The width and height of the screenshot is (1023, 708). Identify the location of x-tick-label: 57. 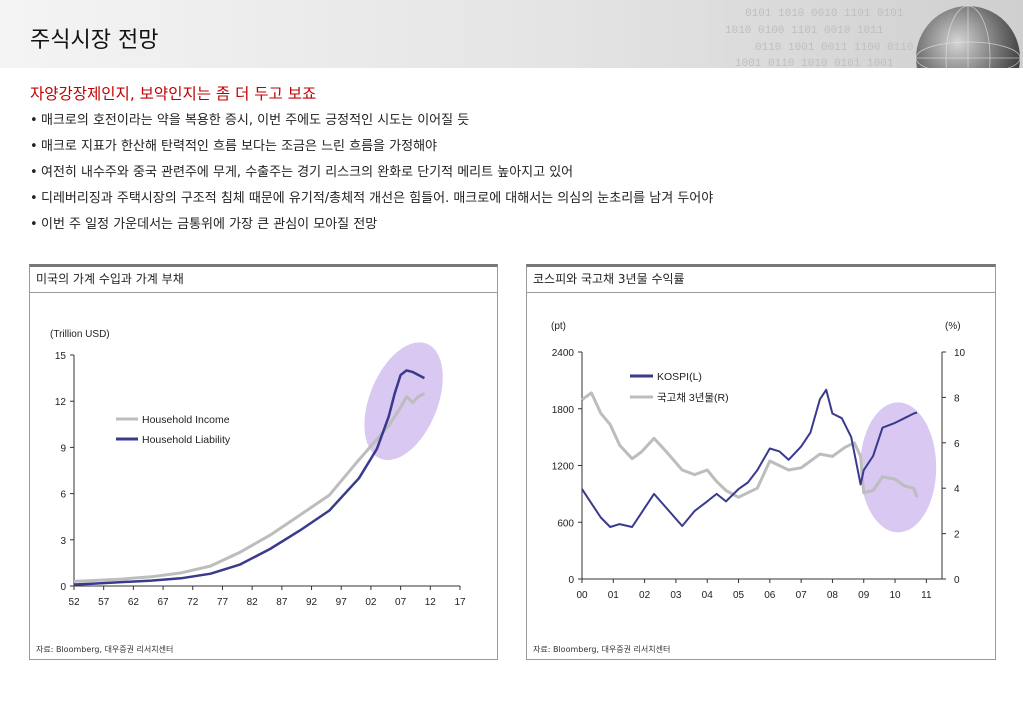
(104, 602).